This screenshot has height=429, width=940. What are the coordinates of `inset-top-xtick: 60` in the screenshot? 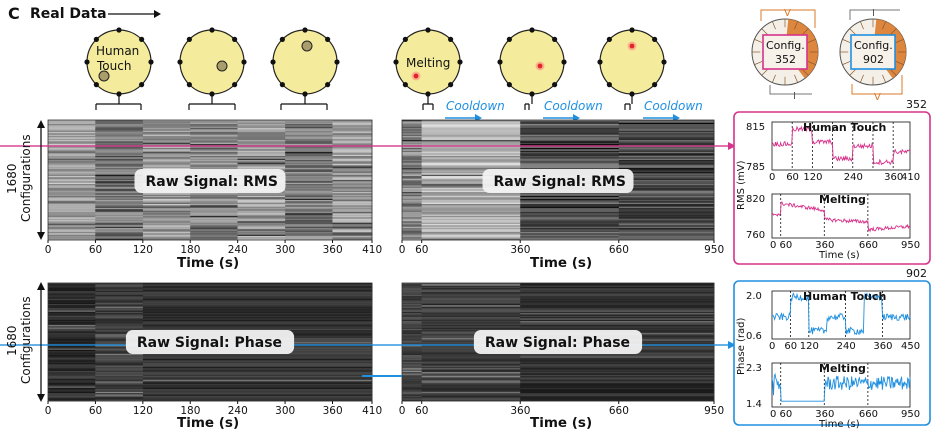 It's located at (790, 346).